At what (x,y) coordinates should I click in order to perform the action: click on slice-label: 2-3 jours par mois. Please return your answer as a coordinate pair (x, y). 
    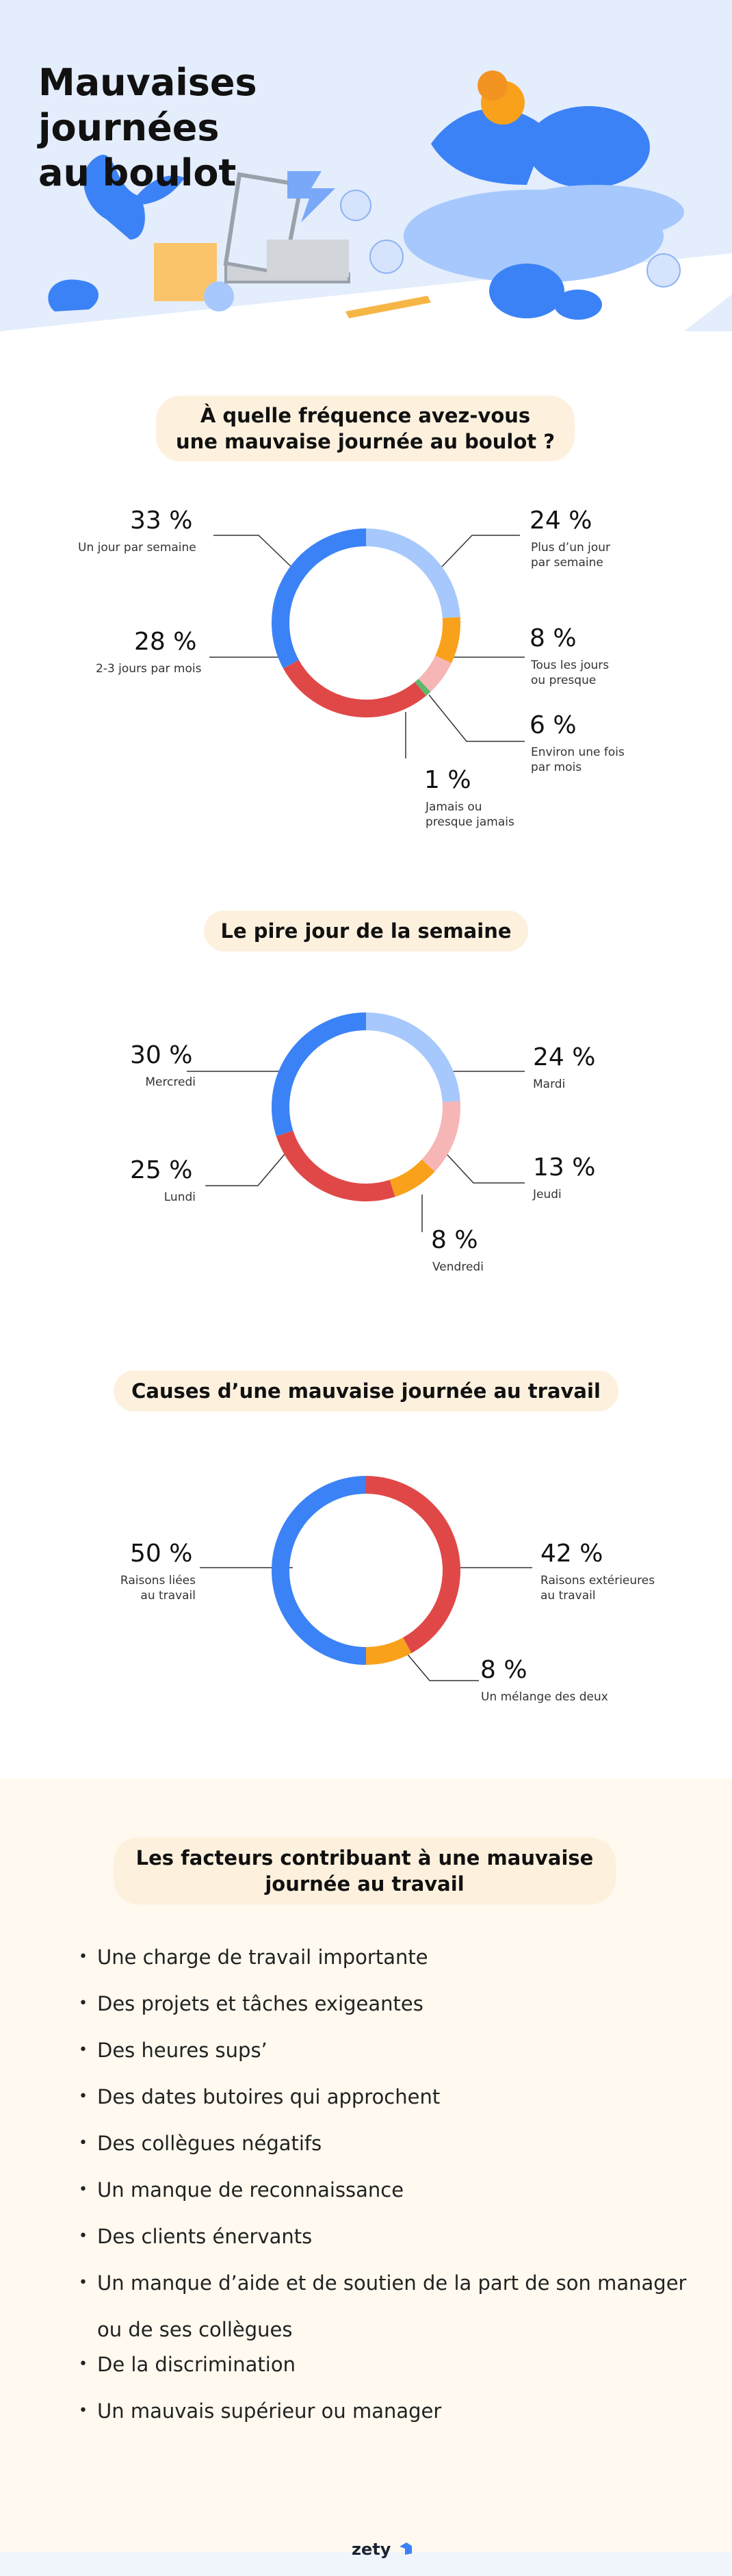
    Looking at the image, I should click on (149, 669).